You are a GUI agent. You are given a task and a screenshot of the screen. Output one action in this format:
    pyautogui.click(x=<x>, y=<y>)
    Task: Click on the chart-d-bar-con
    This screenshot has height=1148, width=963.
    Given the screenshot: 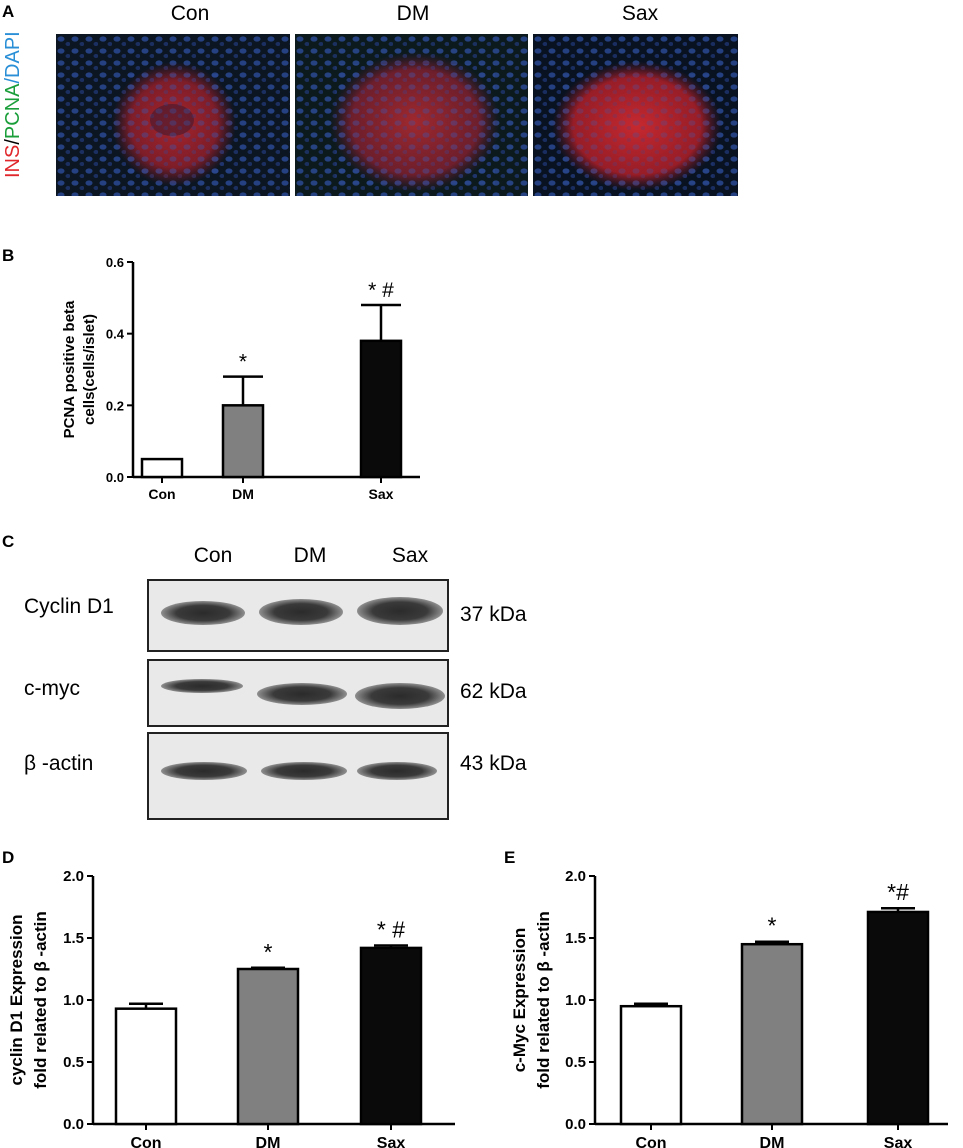 What is the action you would take?
    pyautogui.click(x=146, y=1066)
    